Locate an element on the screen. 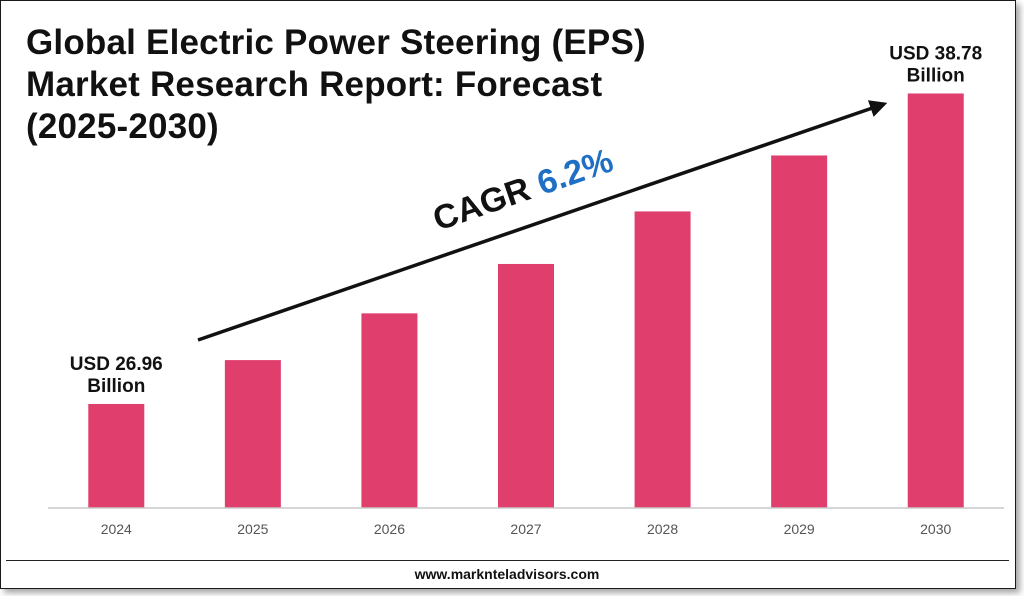 The height and width of the screenshot is (596, 1024). cagr-annotation: CAGR6.2% is located at coordinates (523, 190).